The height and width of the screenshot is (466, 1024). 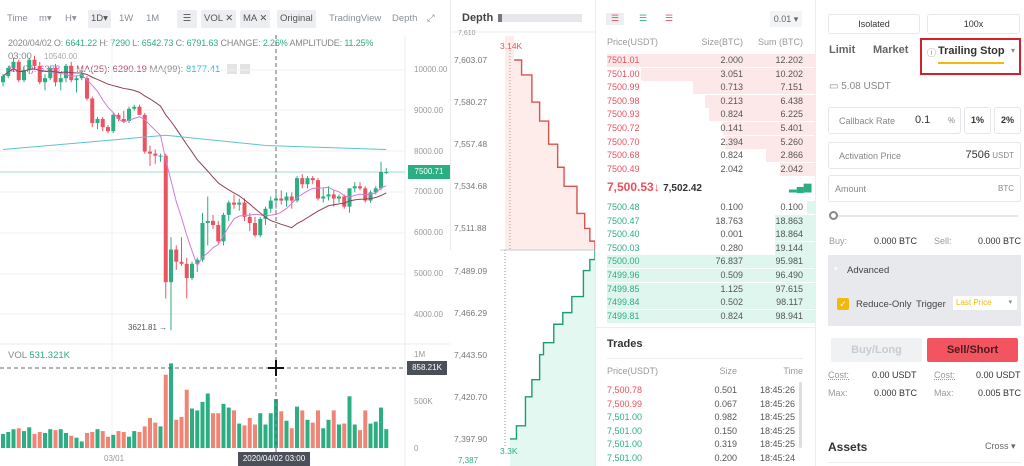 I want to click on precision-select: 0.01 ▾, so click(x=786, y=19).